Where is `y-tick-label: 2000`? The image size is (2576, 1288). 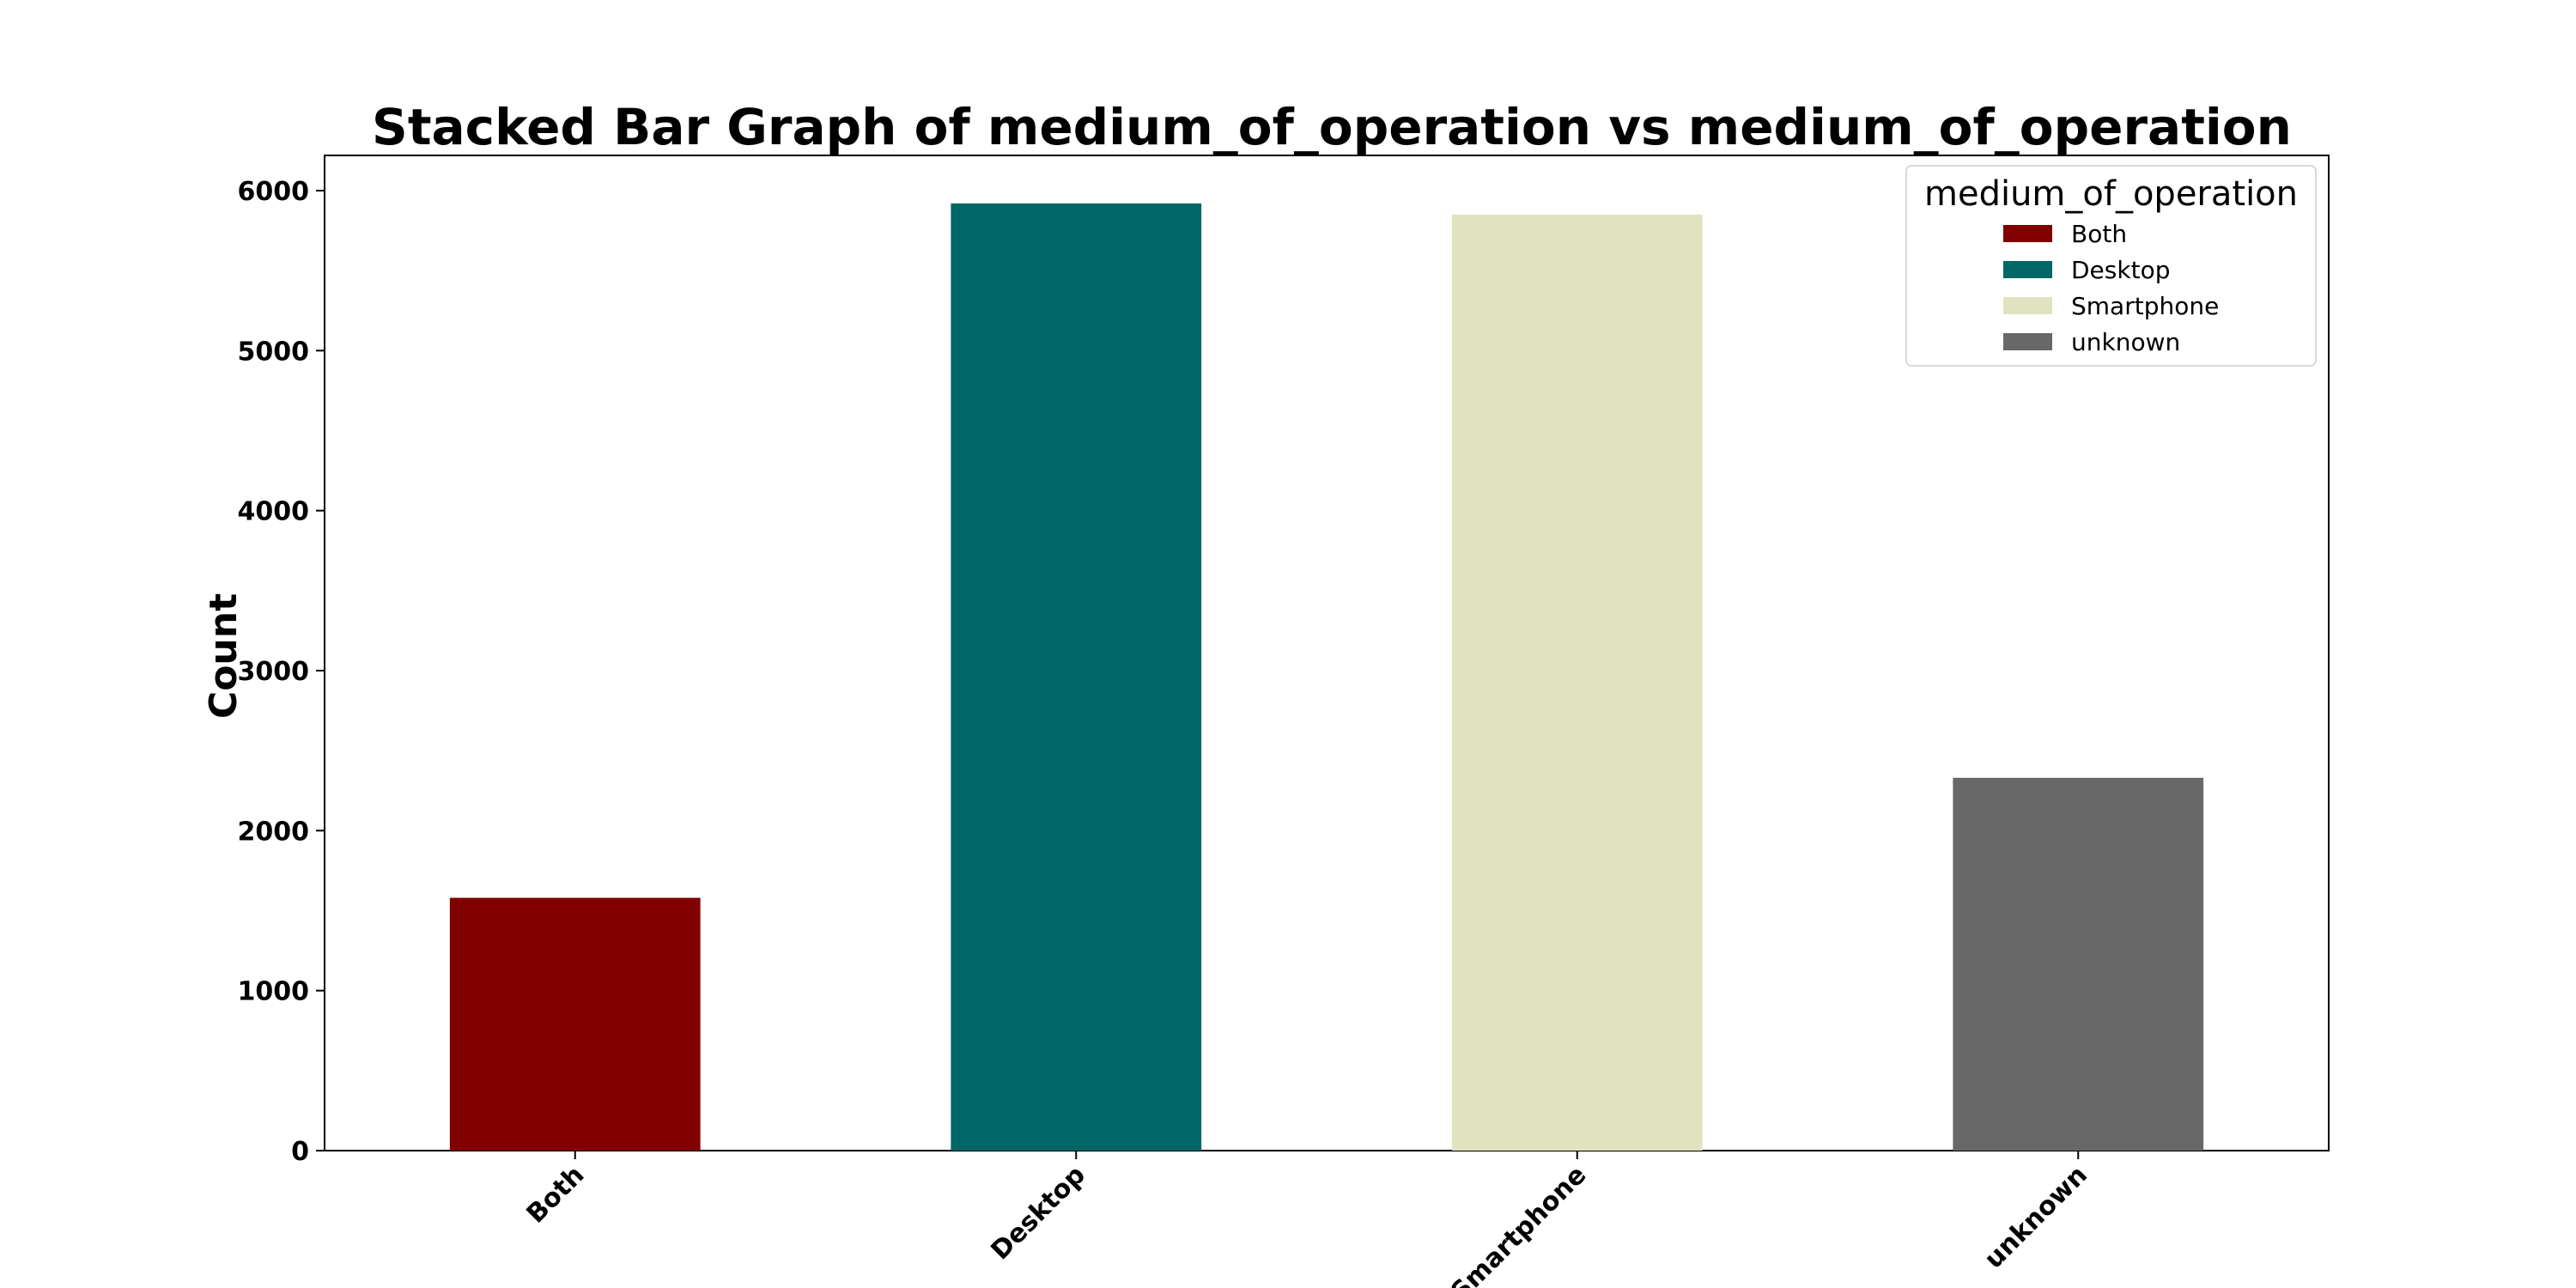
y-tick-label: 2000 is located at coordinates (274, 832).